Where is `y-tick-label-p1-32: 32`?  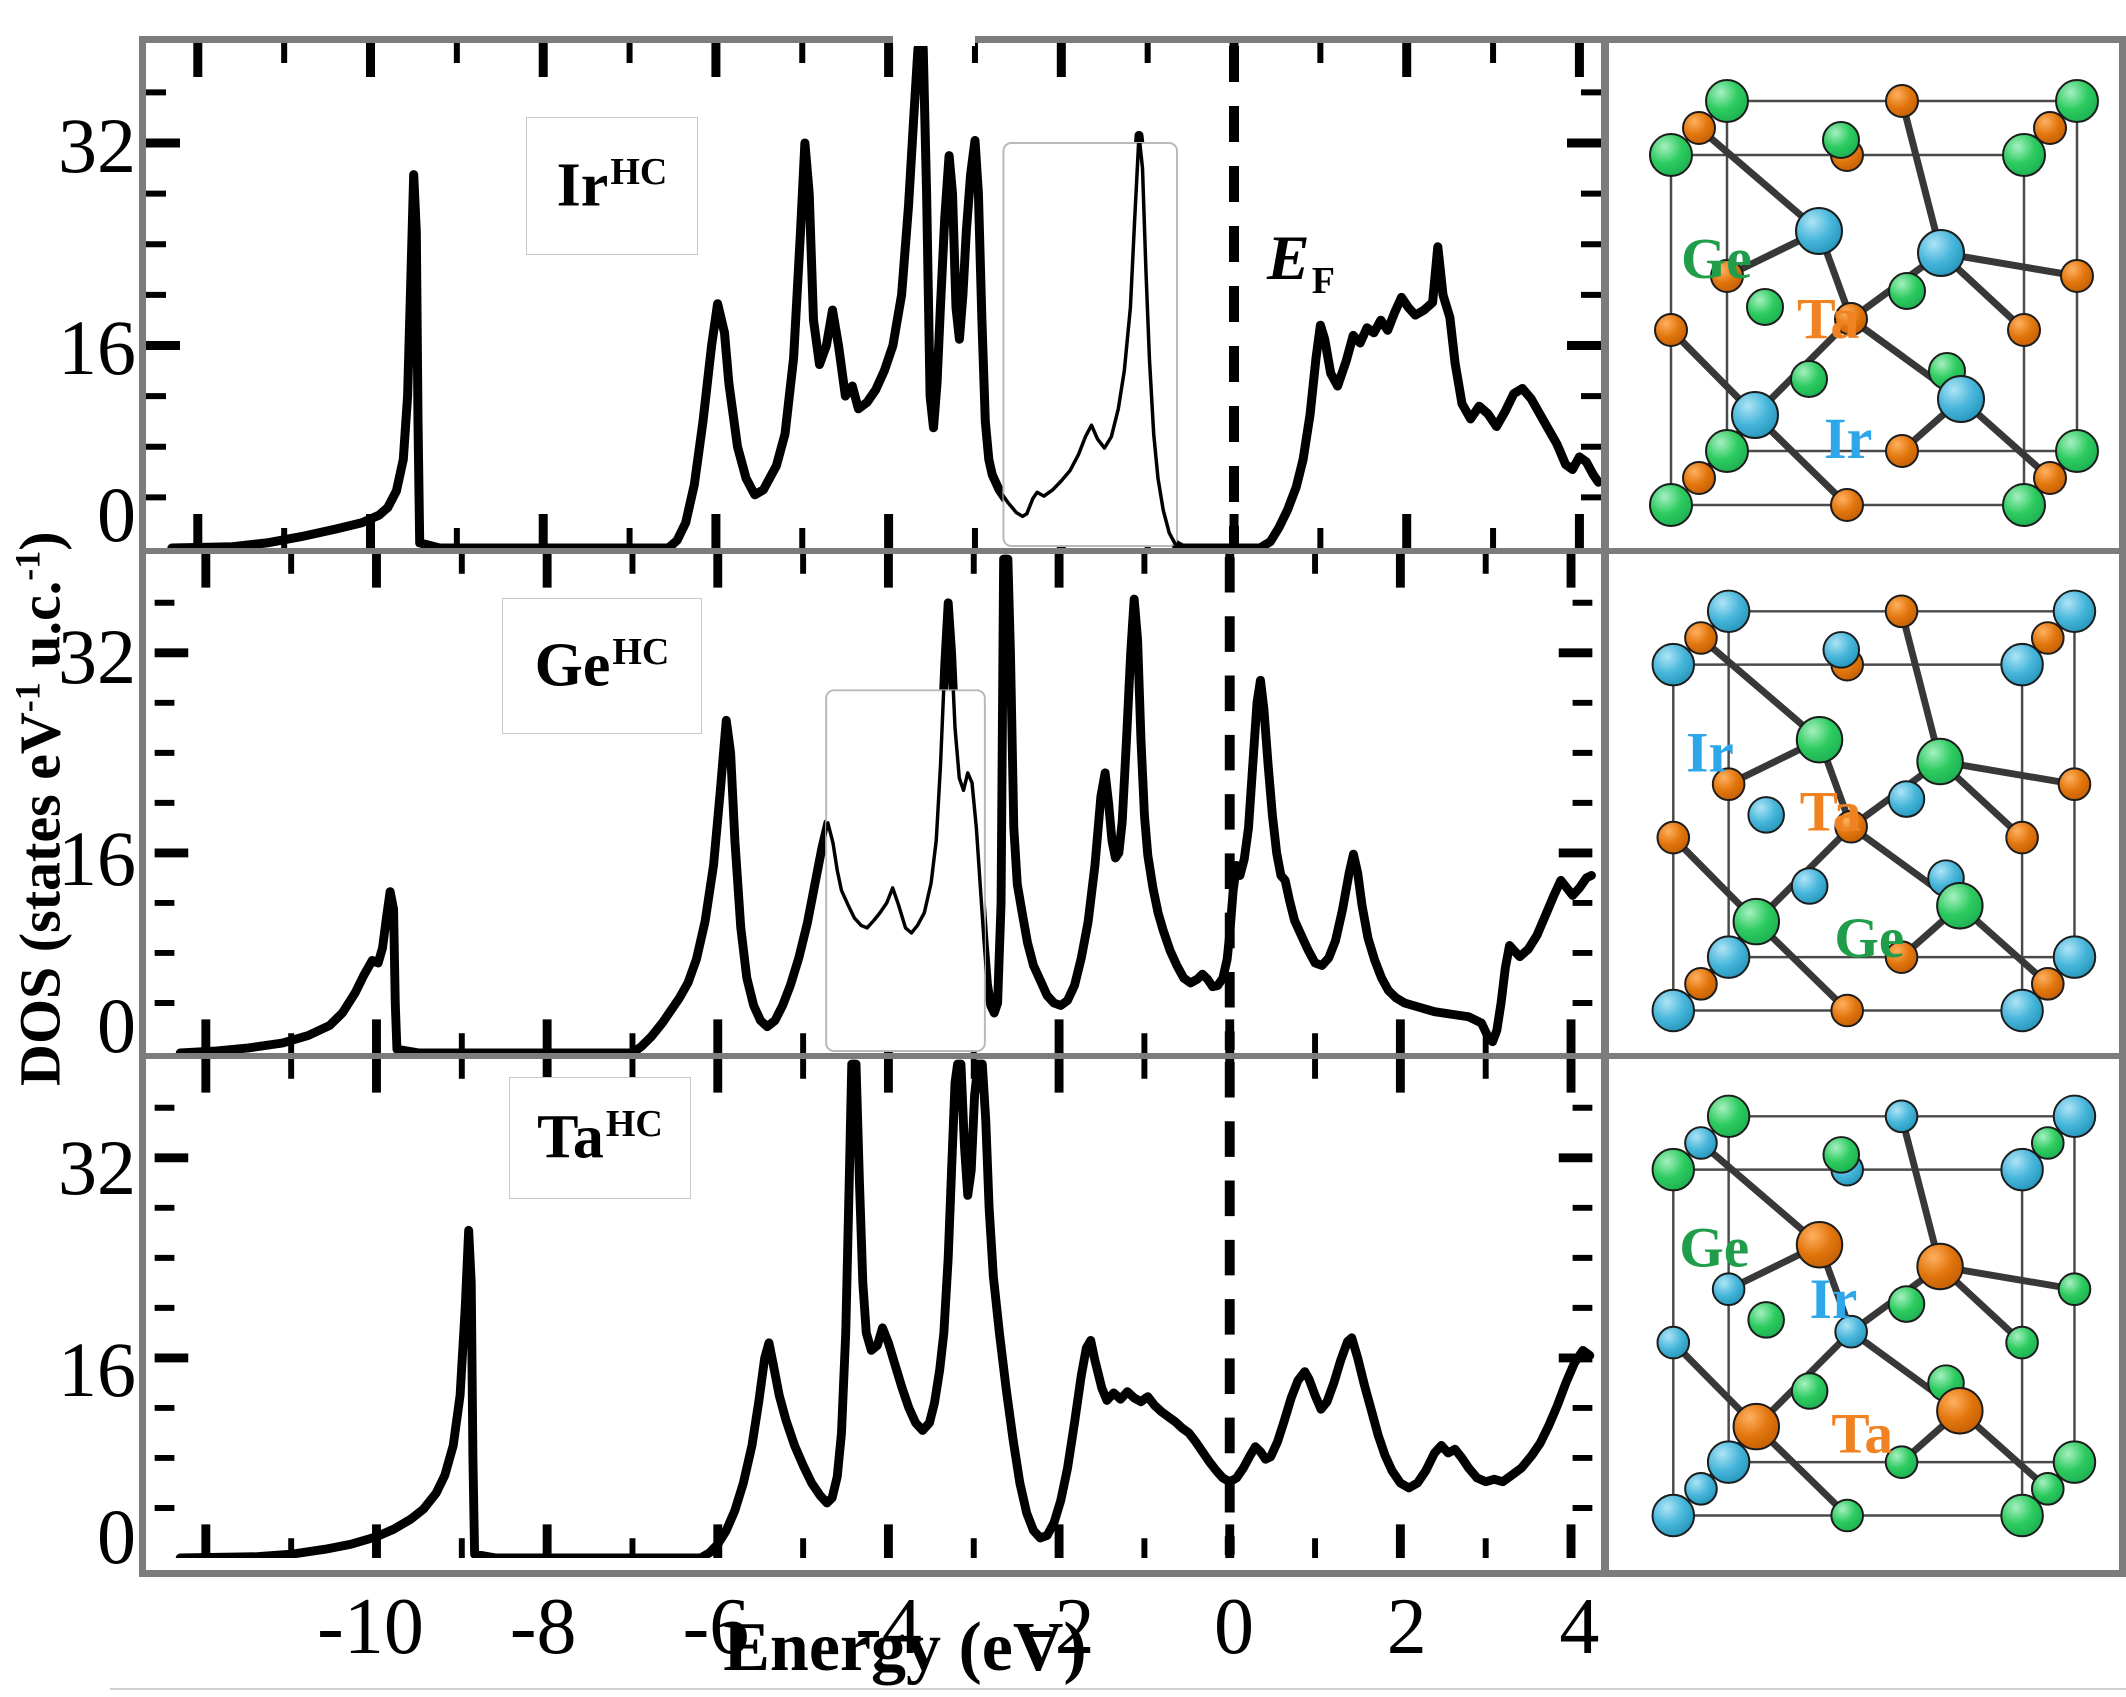 y-tick-label-p1-32: 32 is located at coordinates (97, 656).